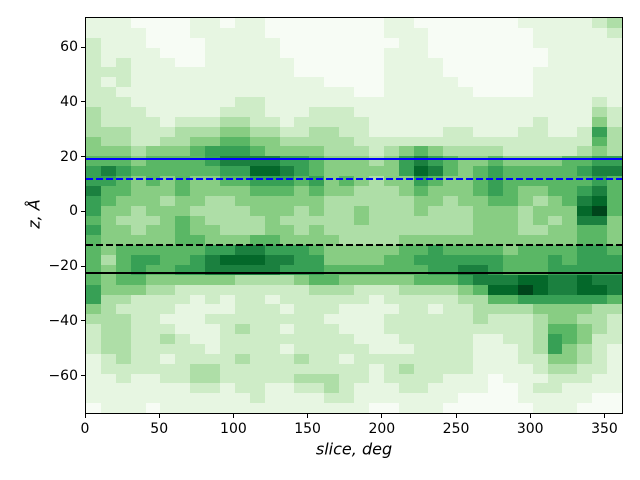  Describe the element at coordinates (83, 47) in the screenshot. I see `y-tick-mark` at that location.